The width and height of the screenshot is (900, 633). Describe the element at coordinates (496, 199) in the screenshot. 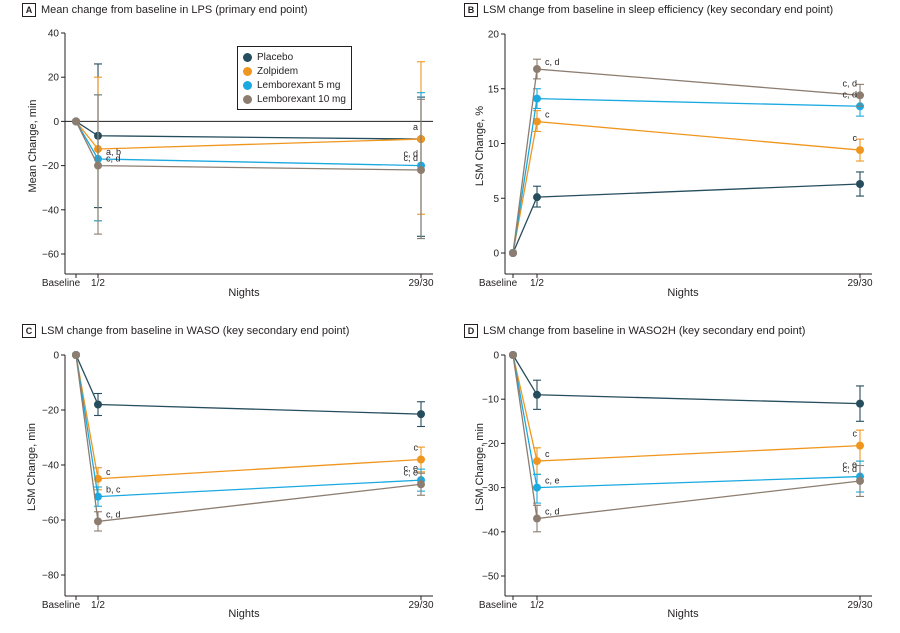

I see `y-tick-label: 5` at that location.